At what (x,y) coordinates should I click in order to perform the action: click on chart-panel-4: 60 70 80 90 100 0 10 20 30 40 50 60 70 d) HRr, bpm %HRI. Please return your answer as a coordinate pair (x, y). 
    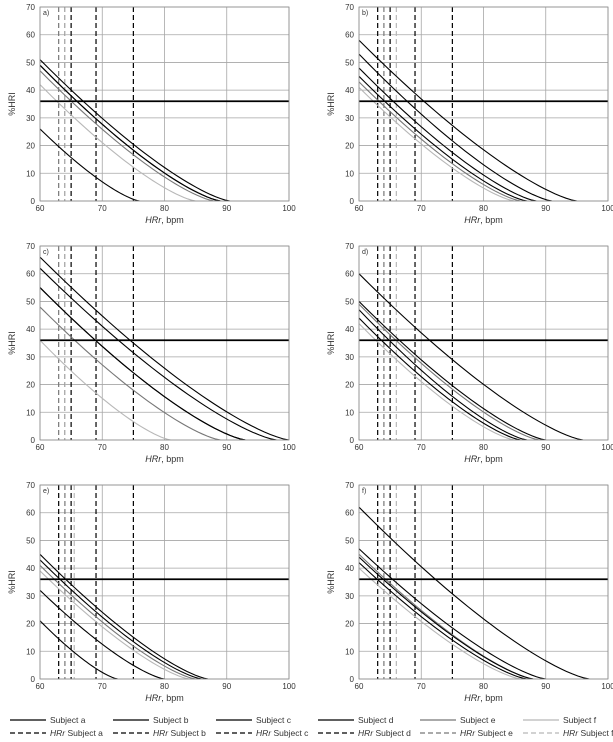
    Looking at the image, I should click on (469, 353).